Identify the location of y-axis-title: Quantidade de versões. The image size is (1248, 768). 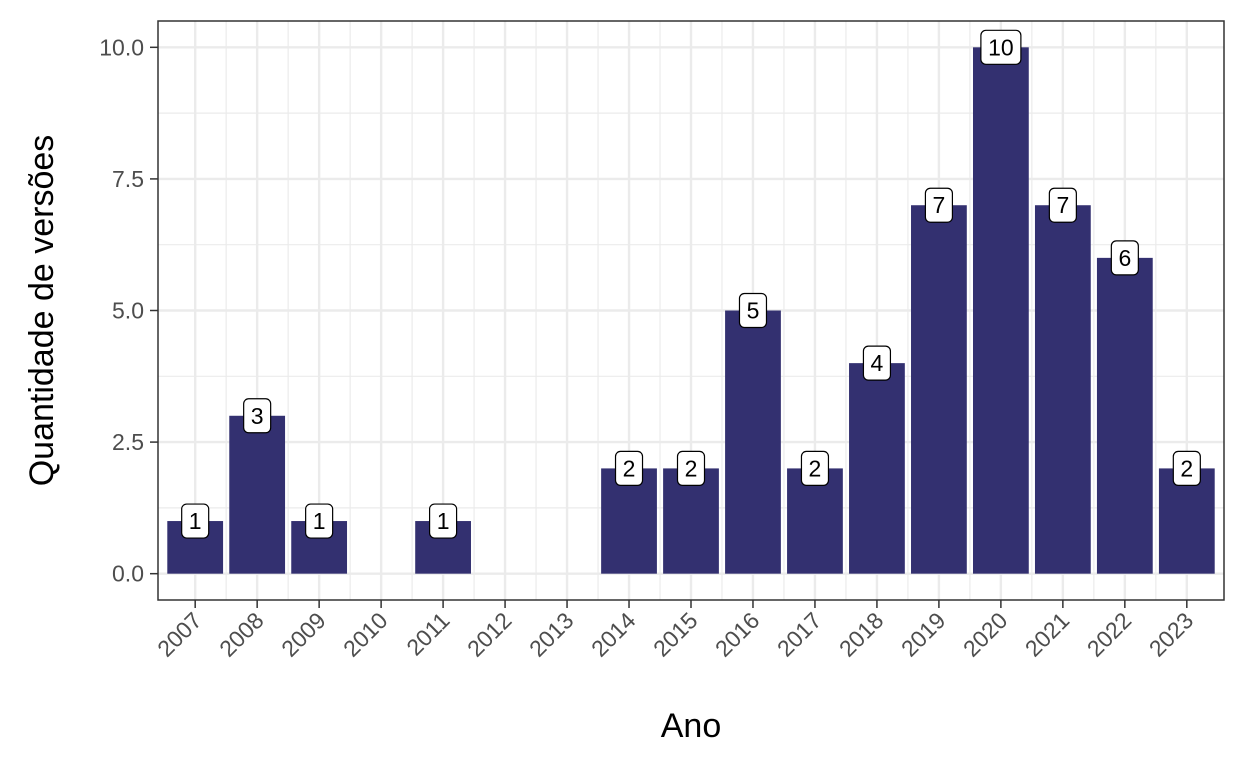
(42, 311).